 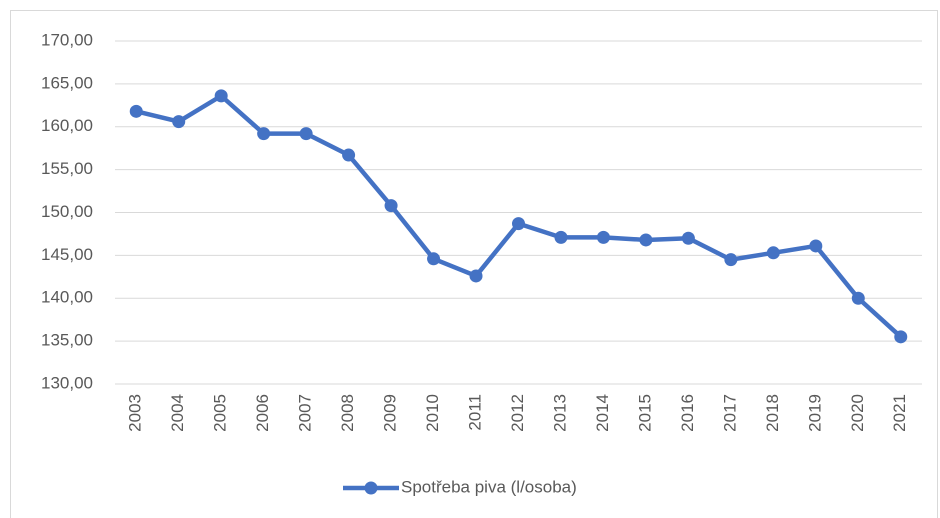 I want to click on x-tick-label: 2013, so click(x=559, y=413).